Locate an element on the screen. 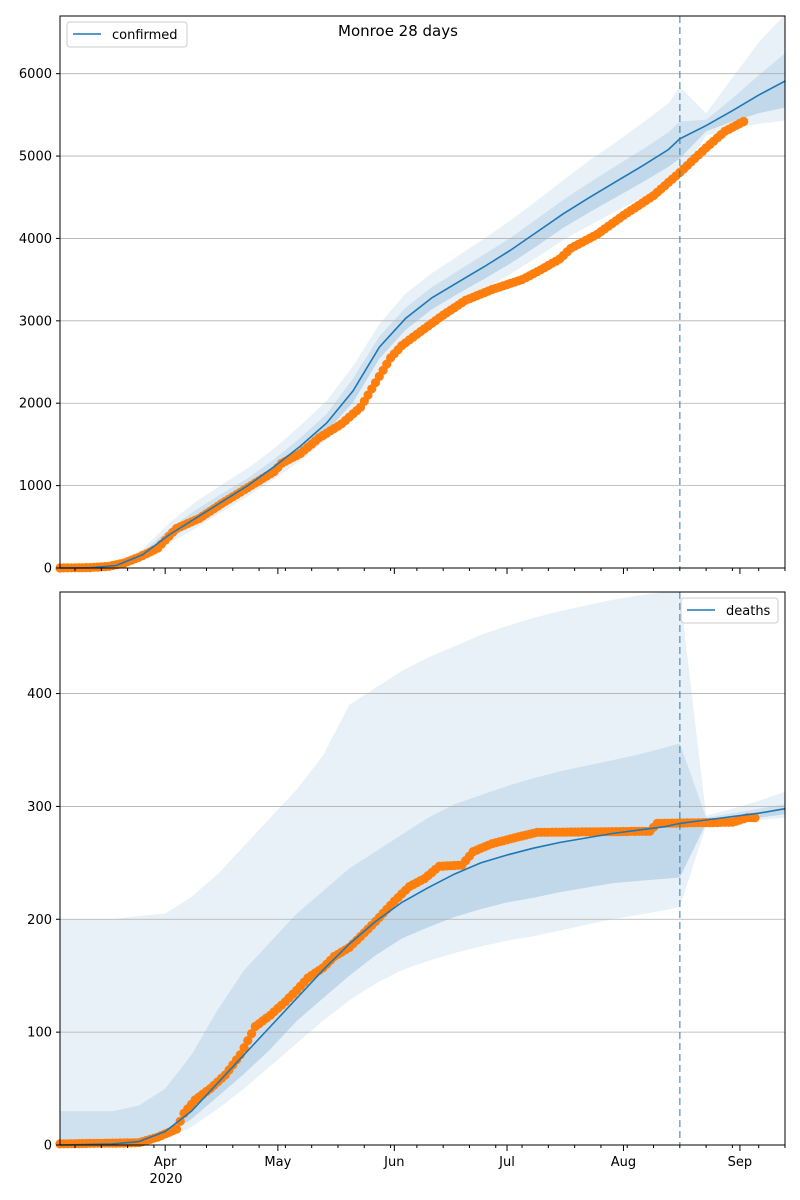 The width and height of the screenshot is (800, 1200). x-tick-label: Jul is located at coordinates (506, 1162).